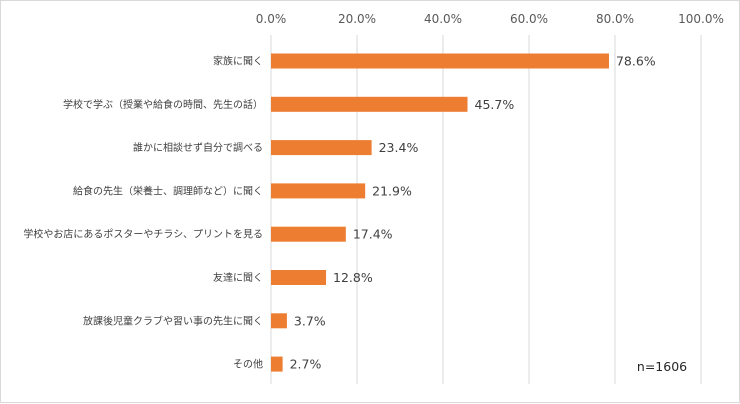  I want to click on data-label: 45.7%, so click(495, 104).